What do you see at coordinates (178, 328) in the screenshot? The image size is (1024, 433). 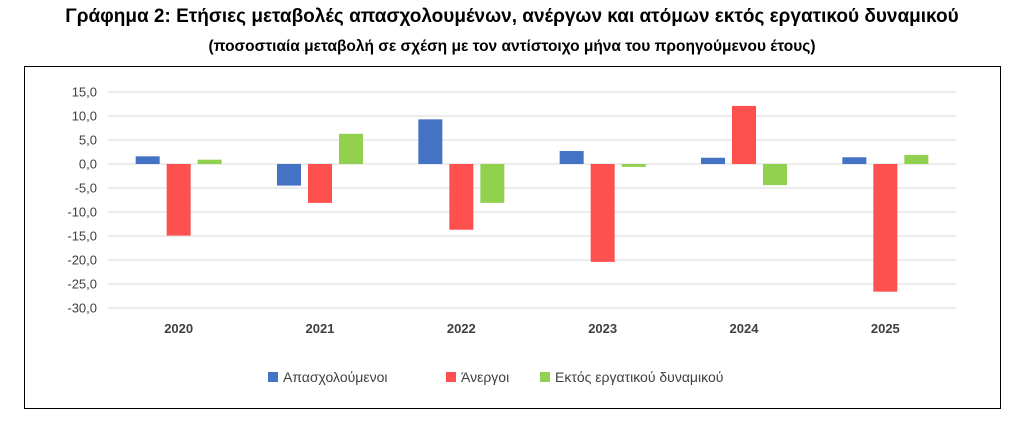 I see `x-tick-label: 2020` at bounding box center [178, 328].